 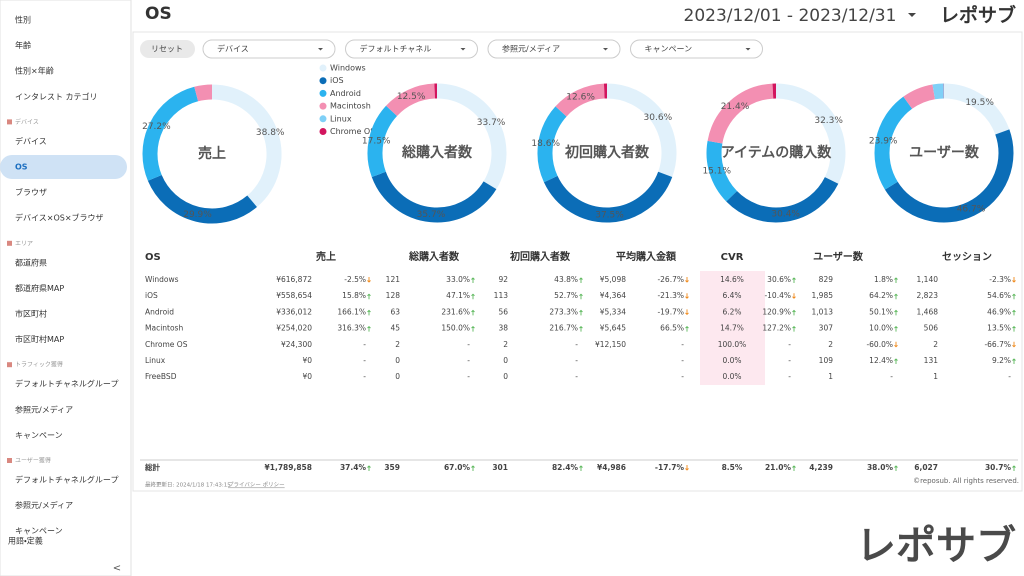 I want to click on sidebar-item: 性別×年齢, so click(x=34, y=71).